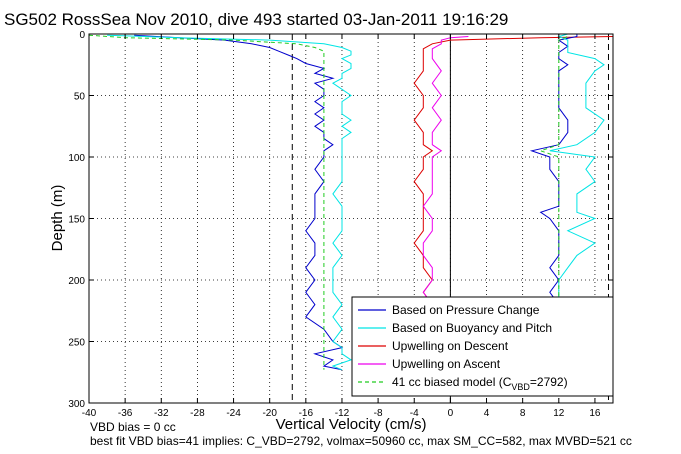 The width and height of the screenshot is (681, 454). What do you see at coordinates (559, 413) in the screenshot?
I see `x-tick-label: 12` at bounding box center [559, 413].